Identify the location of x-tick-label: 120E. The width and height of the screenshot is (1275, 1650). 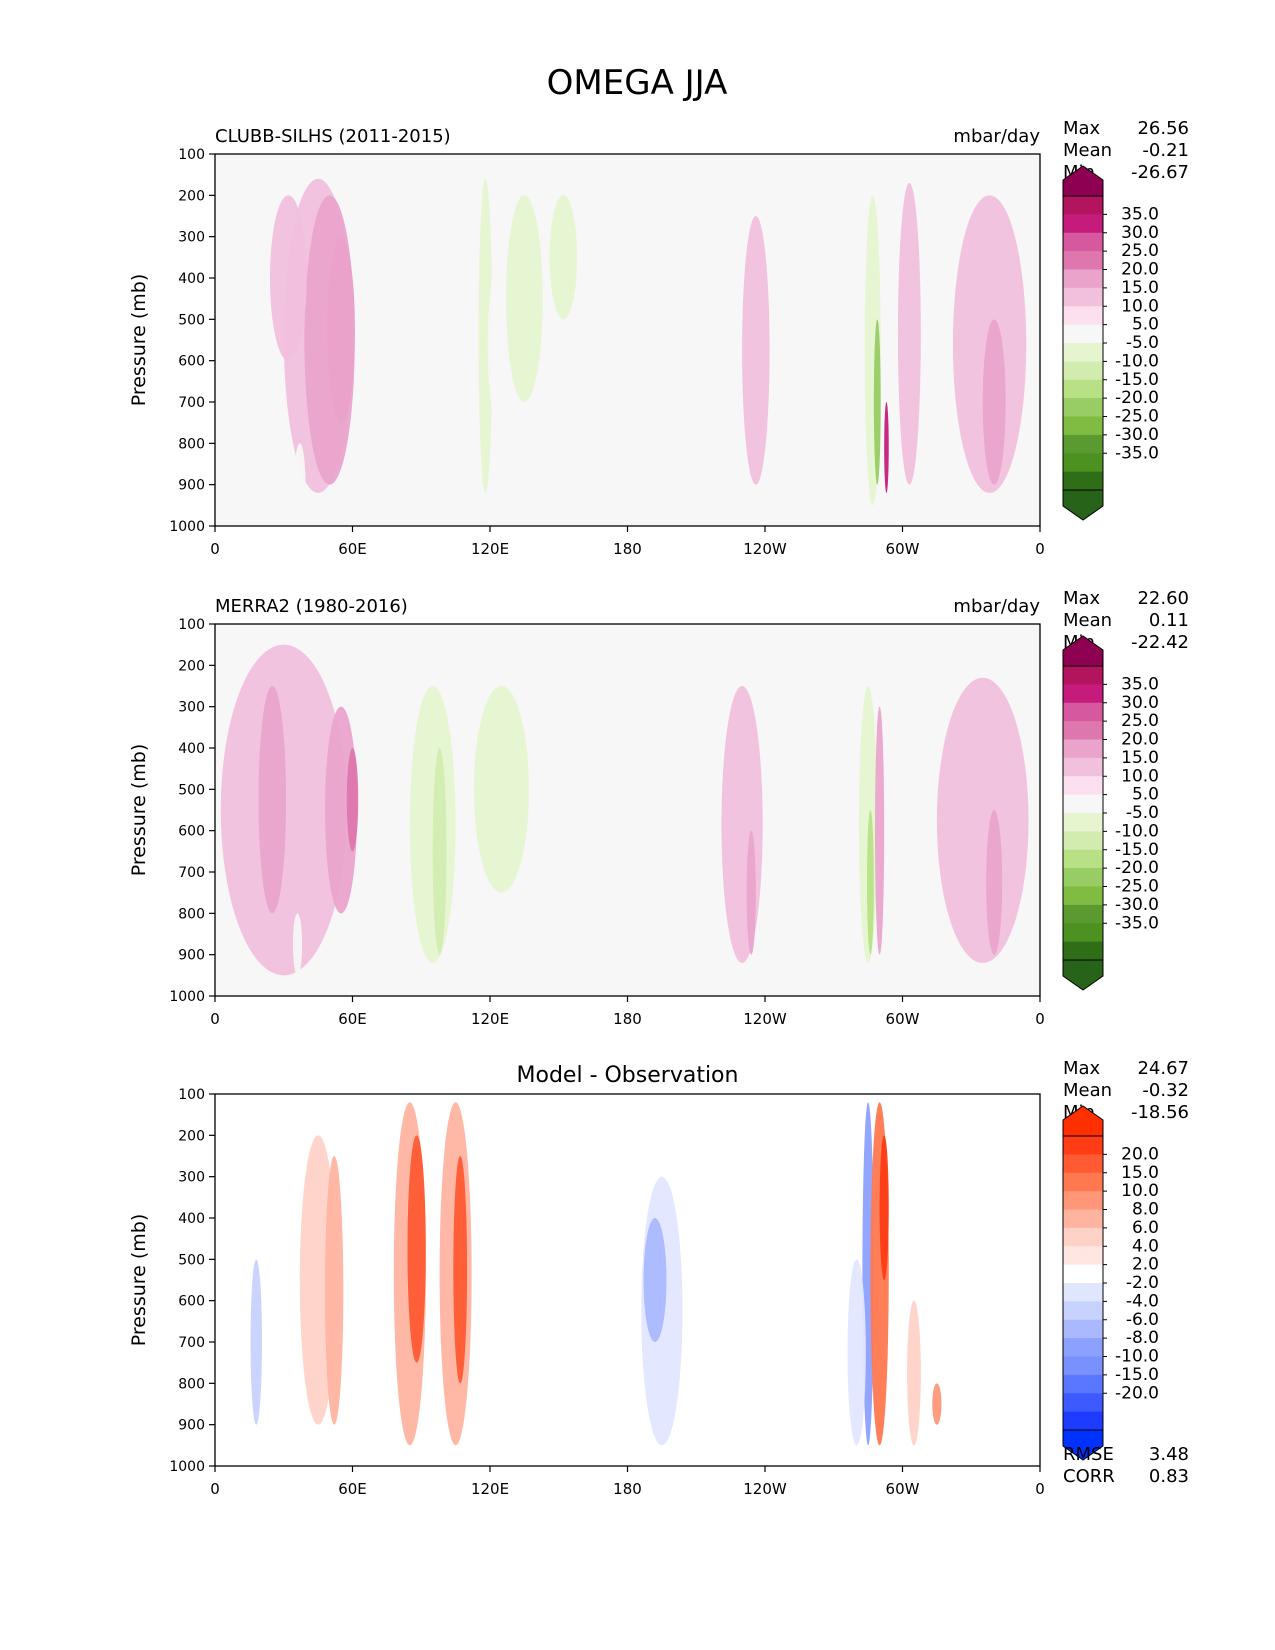
(490, 549).